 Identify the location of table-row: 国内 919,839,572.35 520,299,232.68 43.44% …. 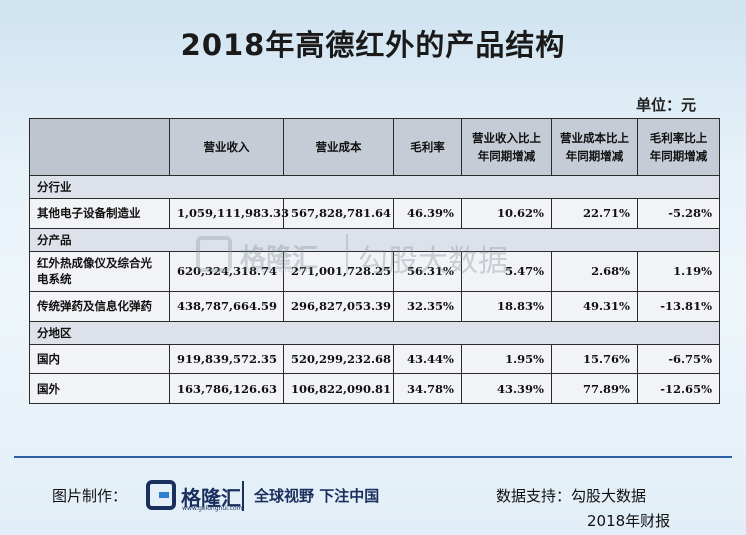
(374, 359).